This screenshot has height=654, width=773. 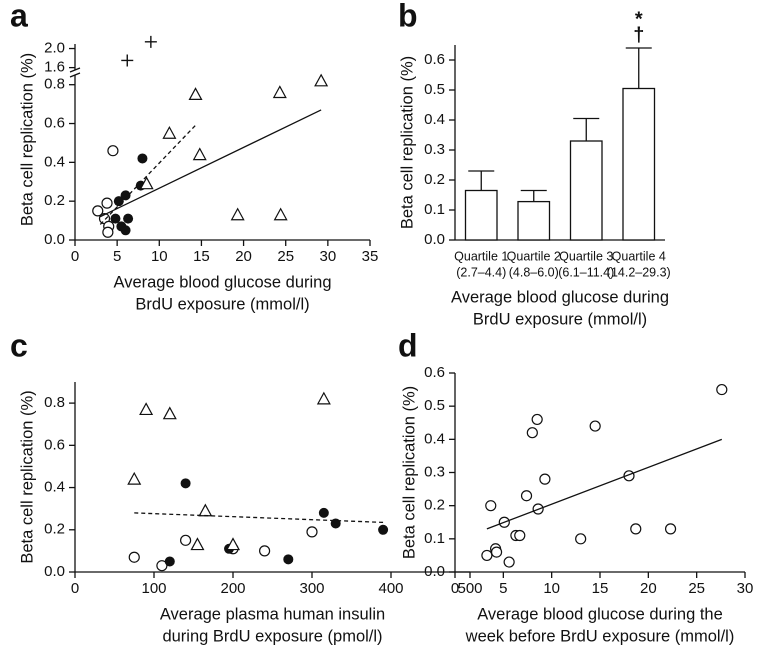 I want to click on panel-letter: c, so click(x=19, y=345).